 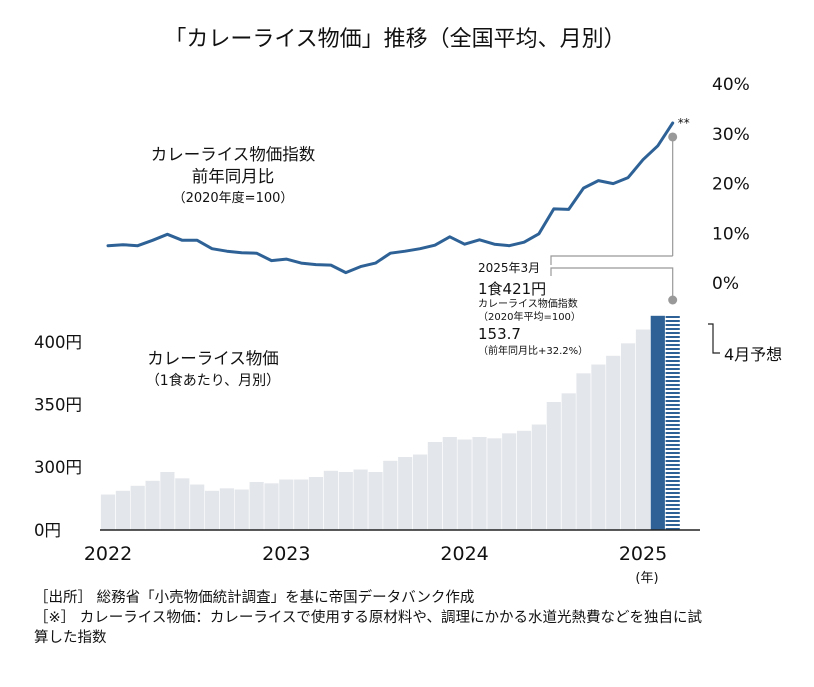 What do you see at coordinates (673, 137) in the screenshot?
I see `connector-dot-line` at bounding box center [673, 137].